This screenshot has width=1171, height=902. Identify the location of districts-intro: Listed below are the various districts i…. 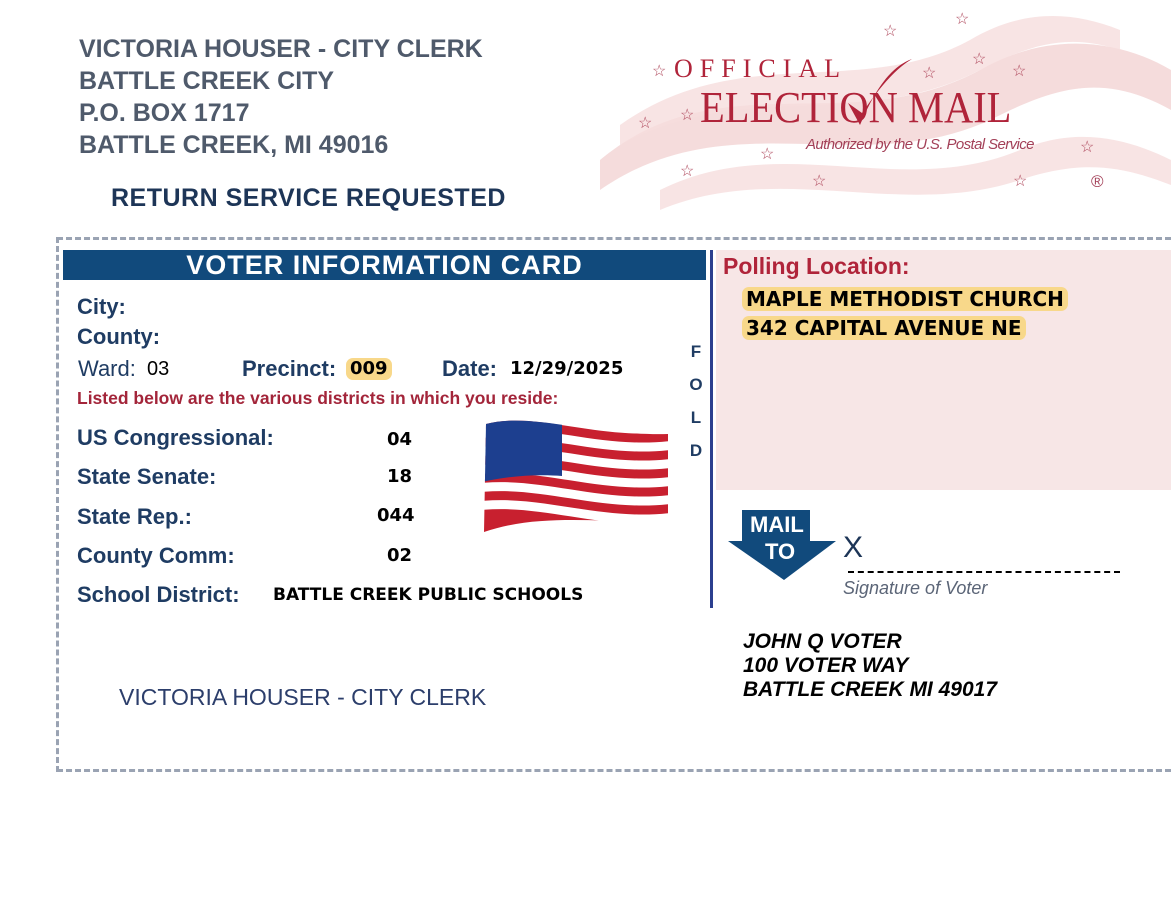
(318, 398).